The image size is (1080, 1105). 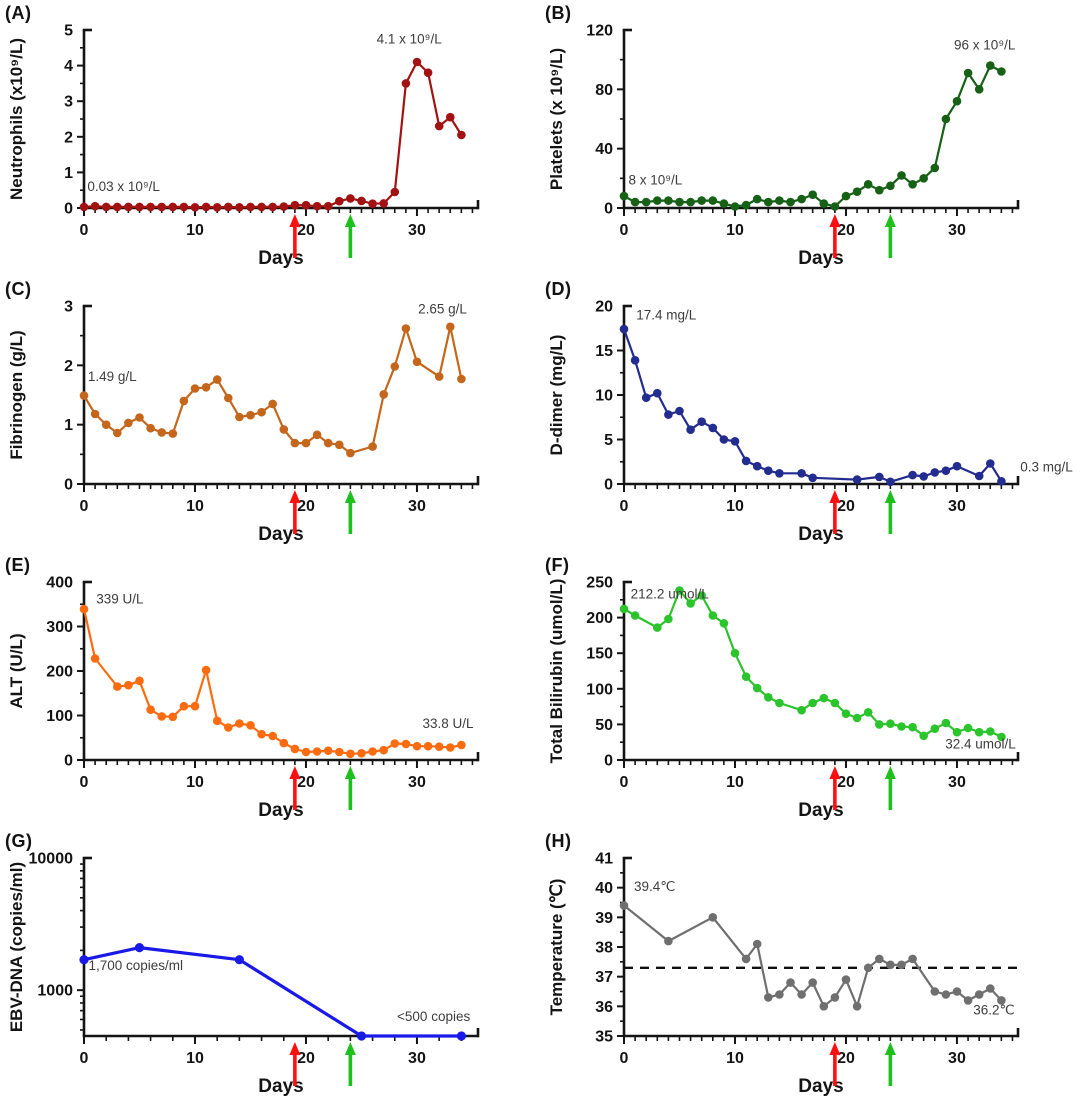 I want to click on series-line, so click(x=272, y=681).